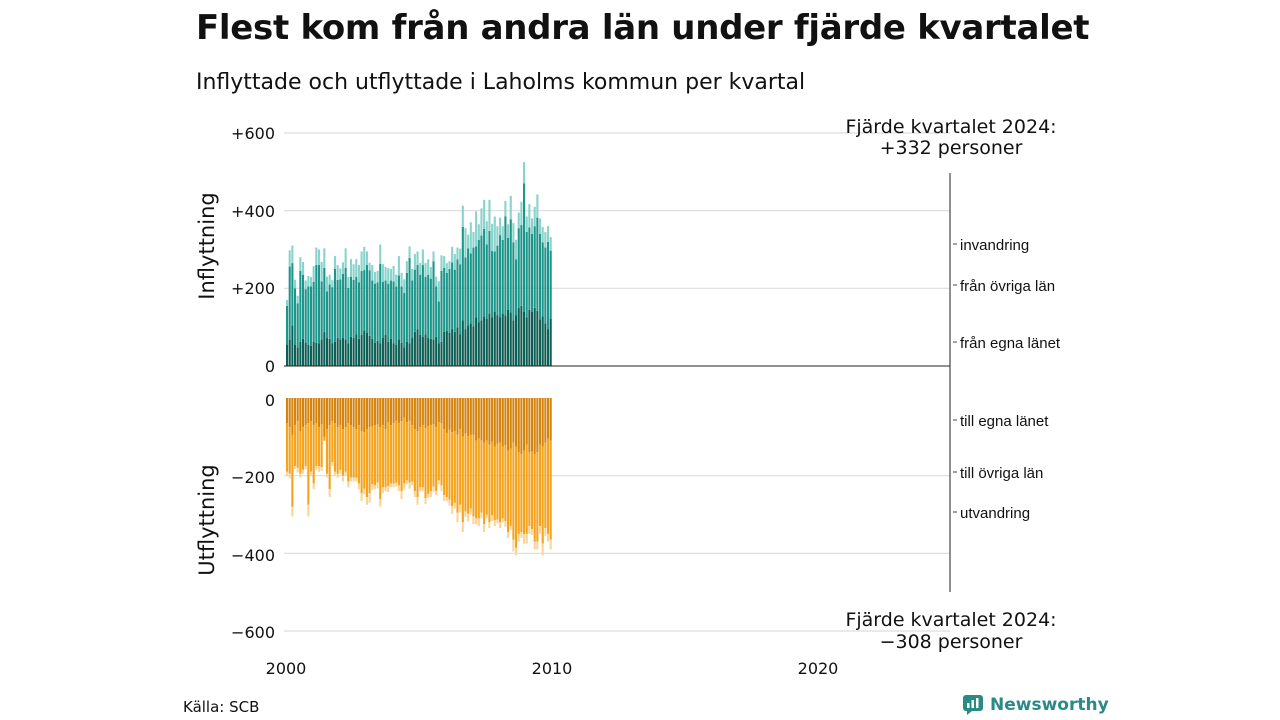 This screenshot has width=1280, height=720. Describe the element at coordinates (270, 400) in the screenshot. I see `ytick-out-0: 0` at that location.